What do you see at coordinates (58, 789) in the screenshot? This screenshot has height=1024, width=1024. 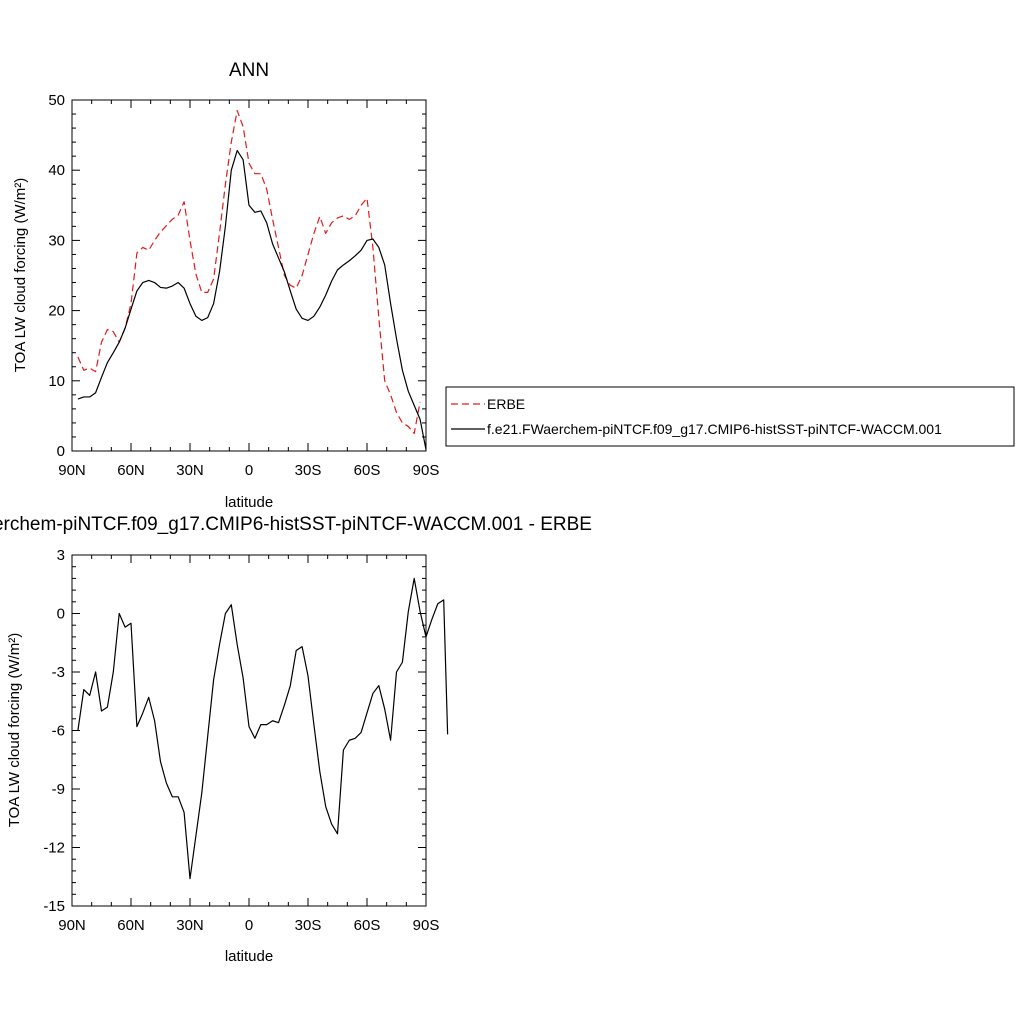 I see `y-tick-label: -9` at bounding box center [58, 789].